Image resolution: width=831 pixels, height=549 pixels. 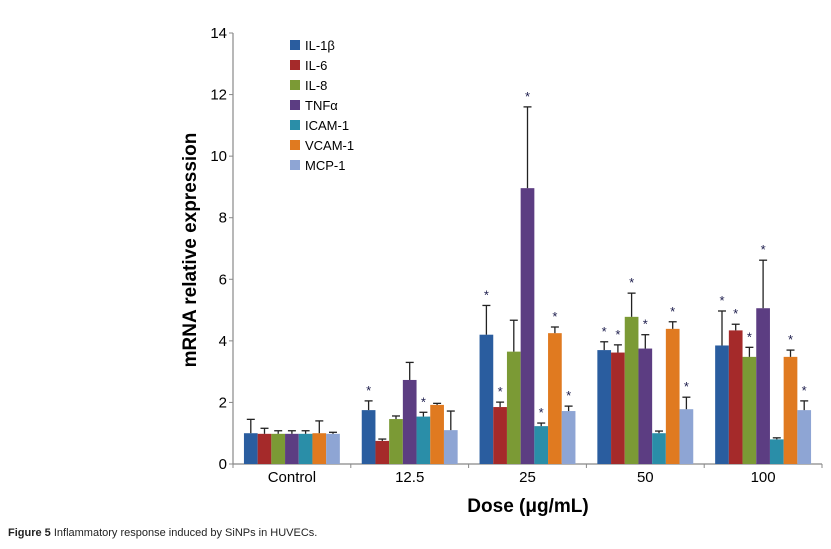 I want to click on y-axis: 0 2 4 6 8 10 12 14, so click(x=222, y=249).